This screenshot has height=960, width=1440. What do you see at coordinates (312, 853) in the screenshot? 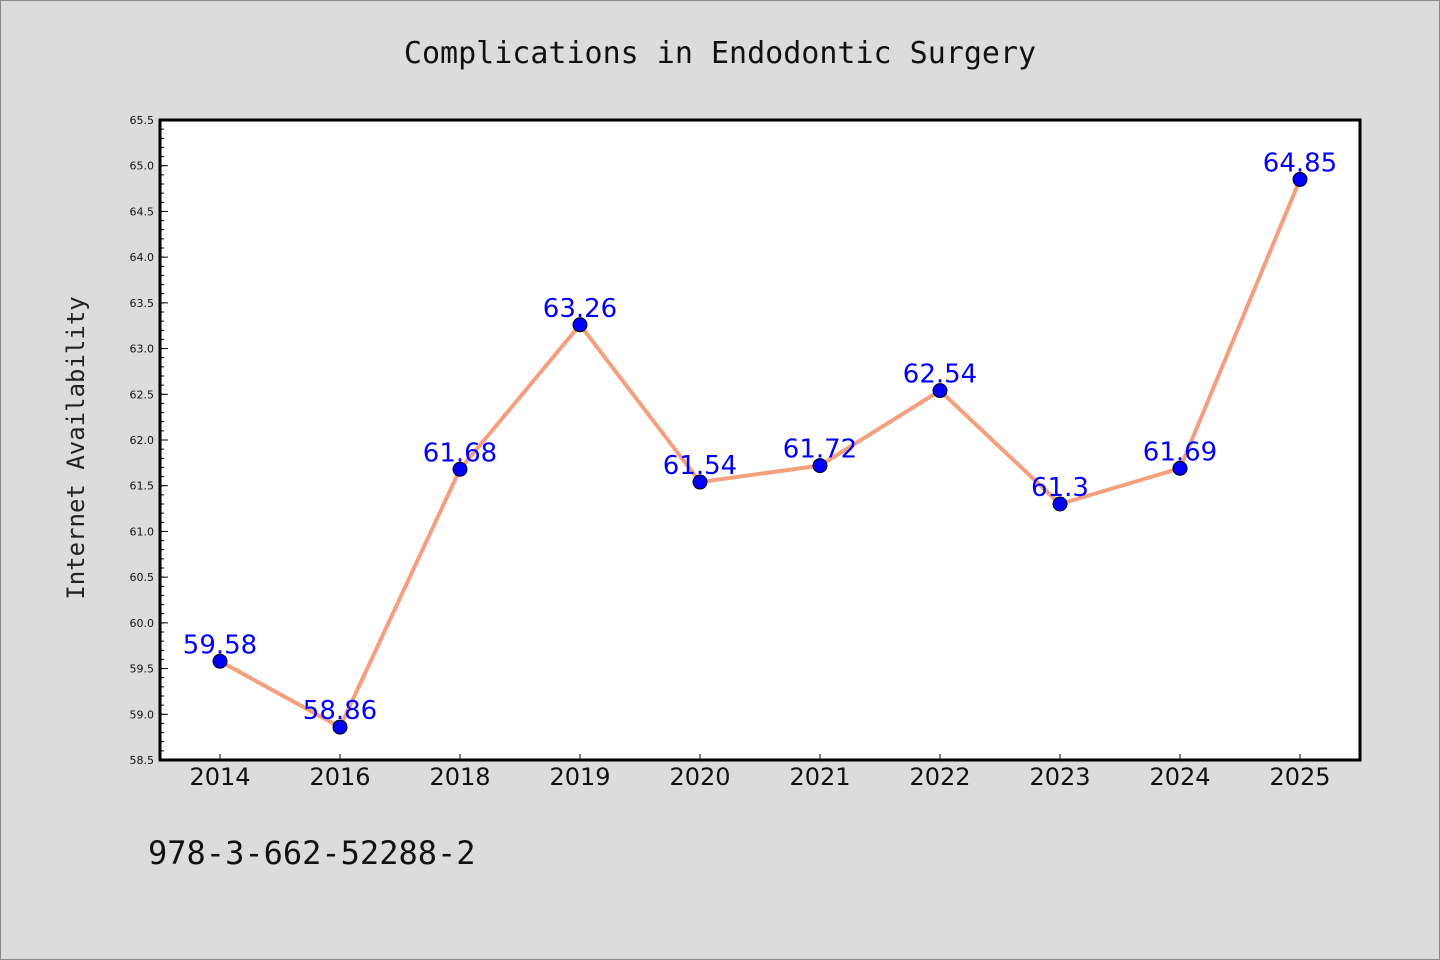
I see `isbn-text: 978-3-662-52288-2` at bounding box center [312, 853].